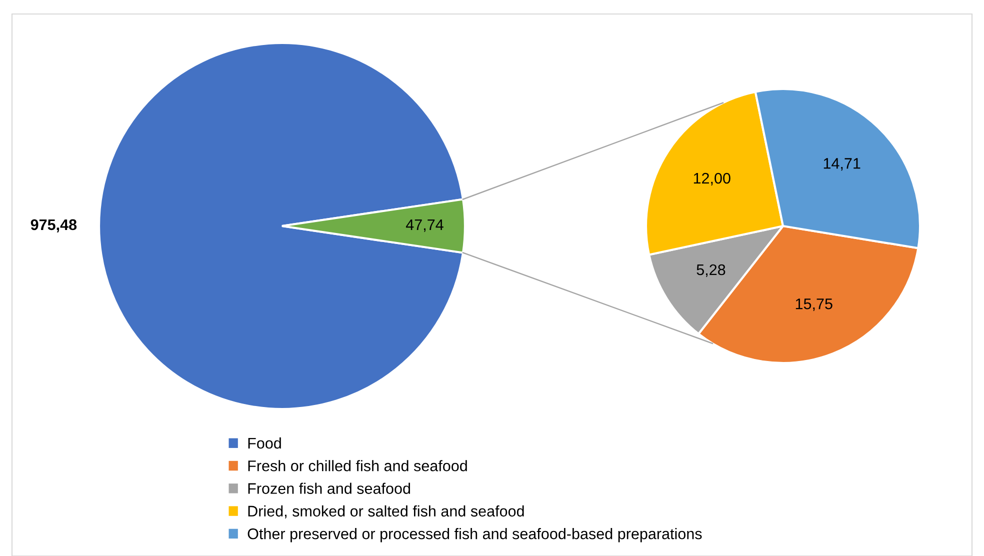  Describe the element at coordinates (386, 511) in the screenshot. I see `legend-label: Dried, smoked or salted fish and seafood` at that location.